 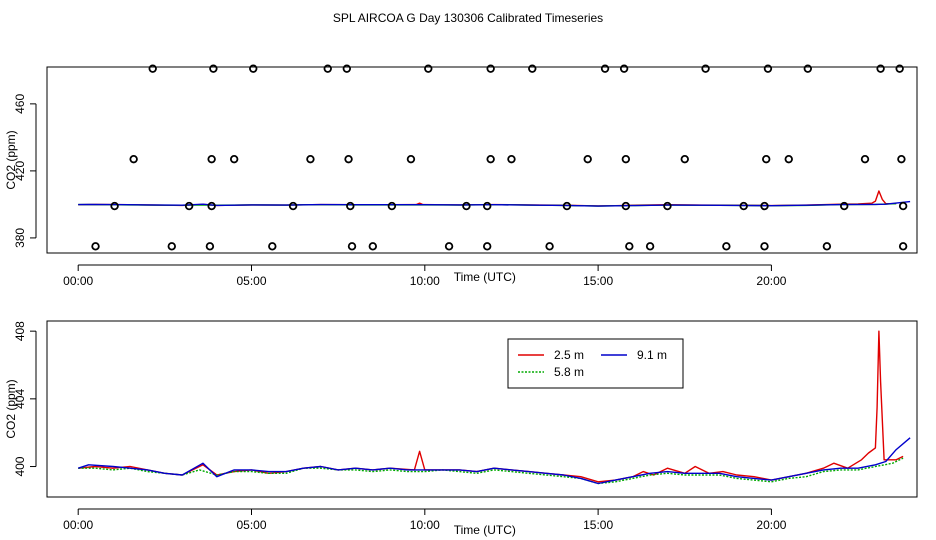 What do you see at coordinates (20, 104) in the screenshot?
I see `y-tick-label: 460` at bounding box center [20, 104].